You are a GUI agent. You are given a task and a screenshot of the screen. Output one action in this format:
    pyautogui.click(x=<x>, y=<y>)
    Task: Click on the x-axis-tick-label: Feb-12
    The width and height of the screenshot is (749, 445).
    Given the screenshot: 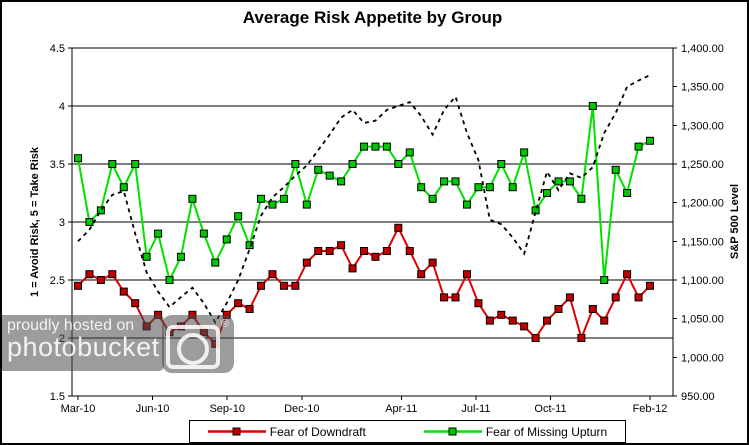 What is the action you would take?
    pyautogui.click(x=650, y=409)
    